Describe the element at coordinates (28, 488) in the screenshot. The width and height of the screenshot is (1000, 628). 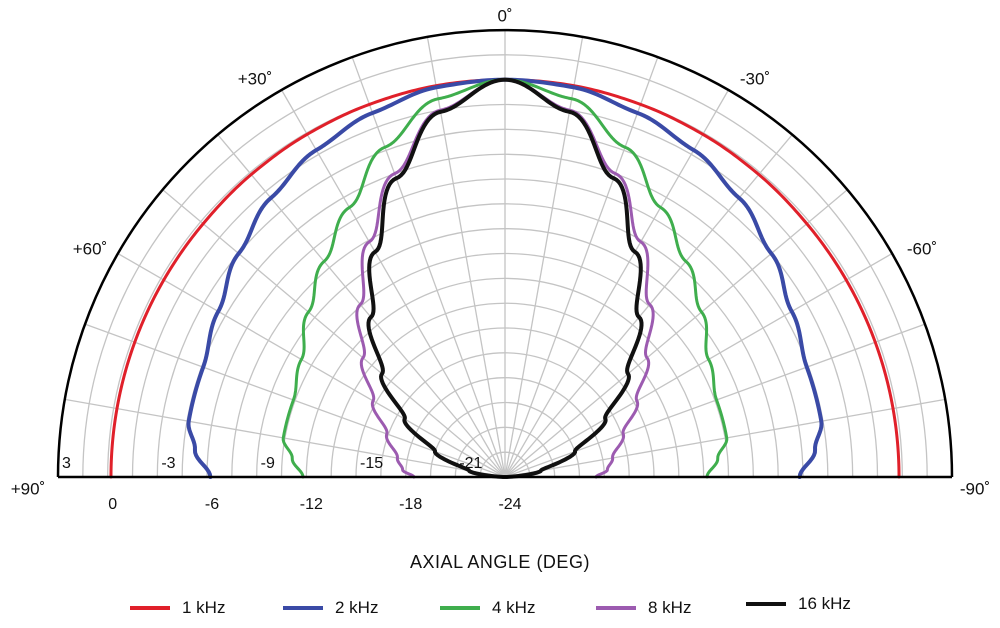
I see `angle-label: +90˚` at that location.